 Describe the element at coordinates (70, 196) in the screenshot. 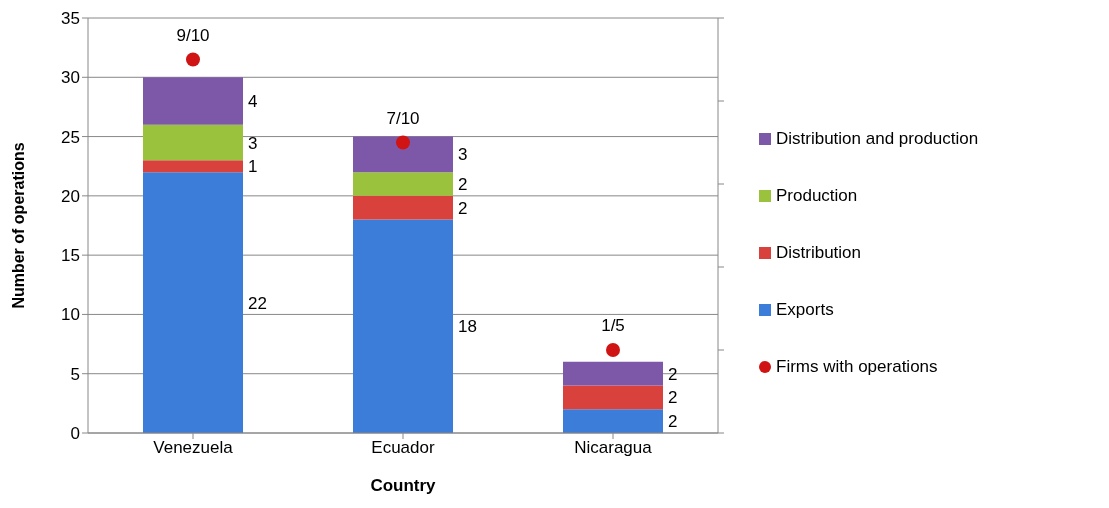

I see `y-tick-label: 20` at that location.